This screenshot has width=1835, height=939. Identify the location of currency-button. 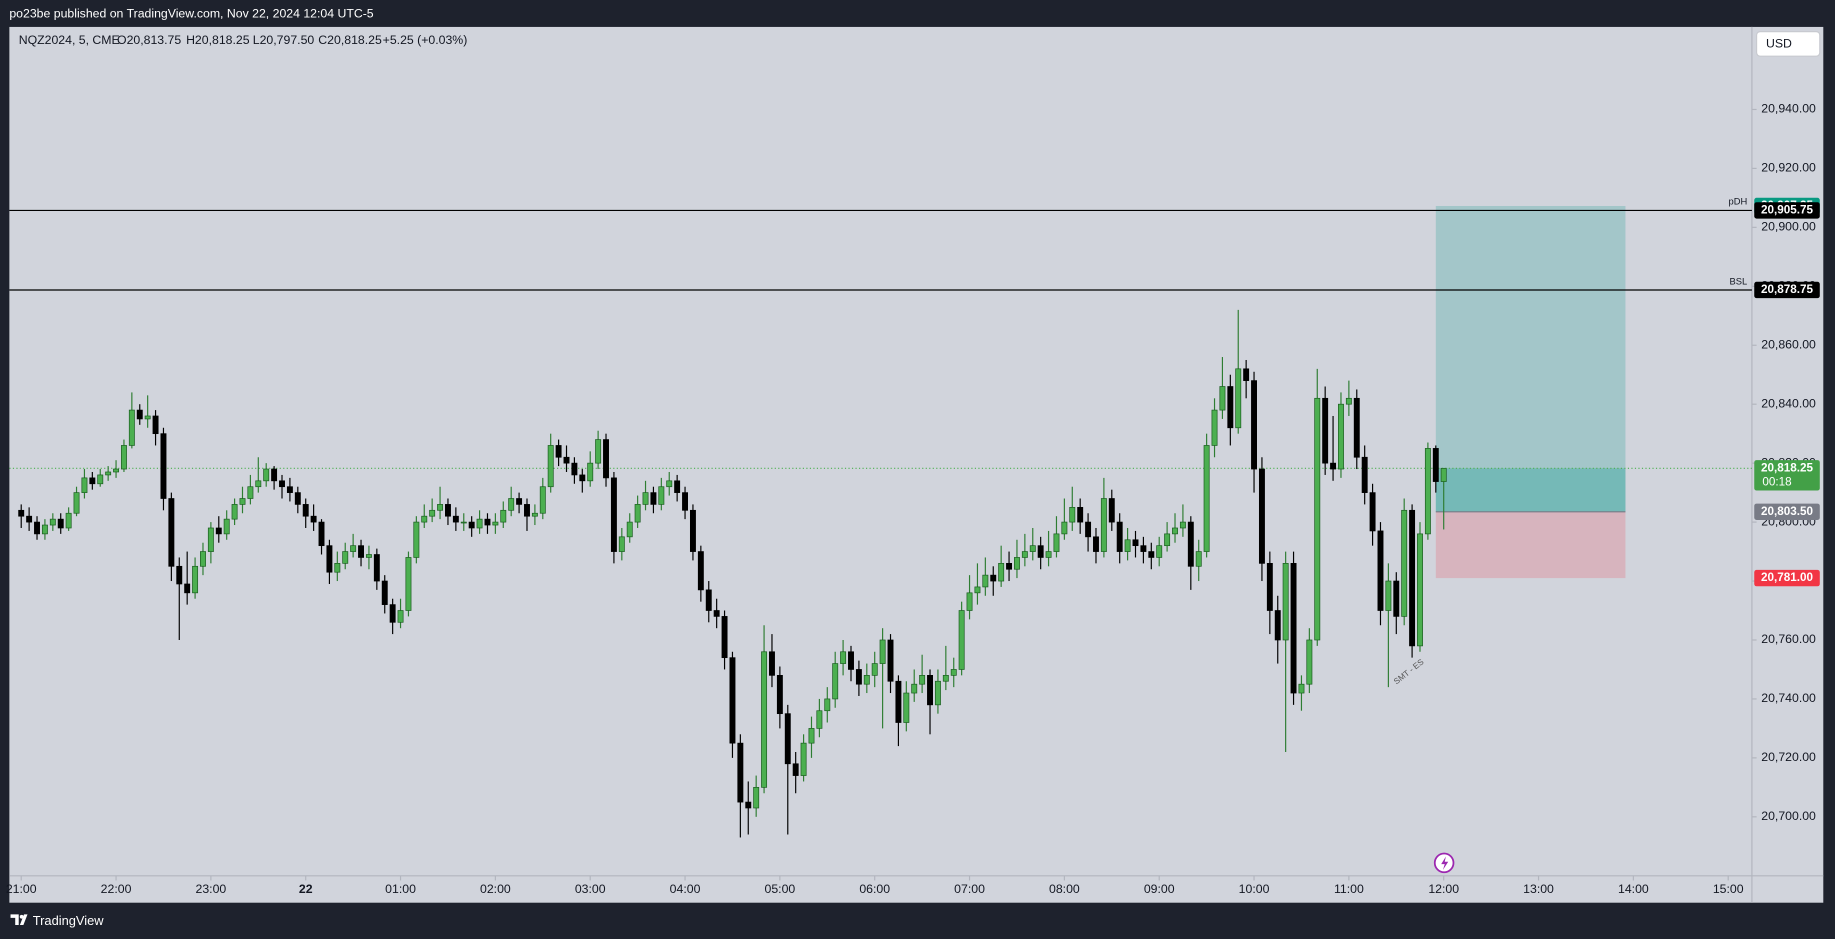
(1788, 44).